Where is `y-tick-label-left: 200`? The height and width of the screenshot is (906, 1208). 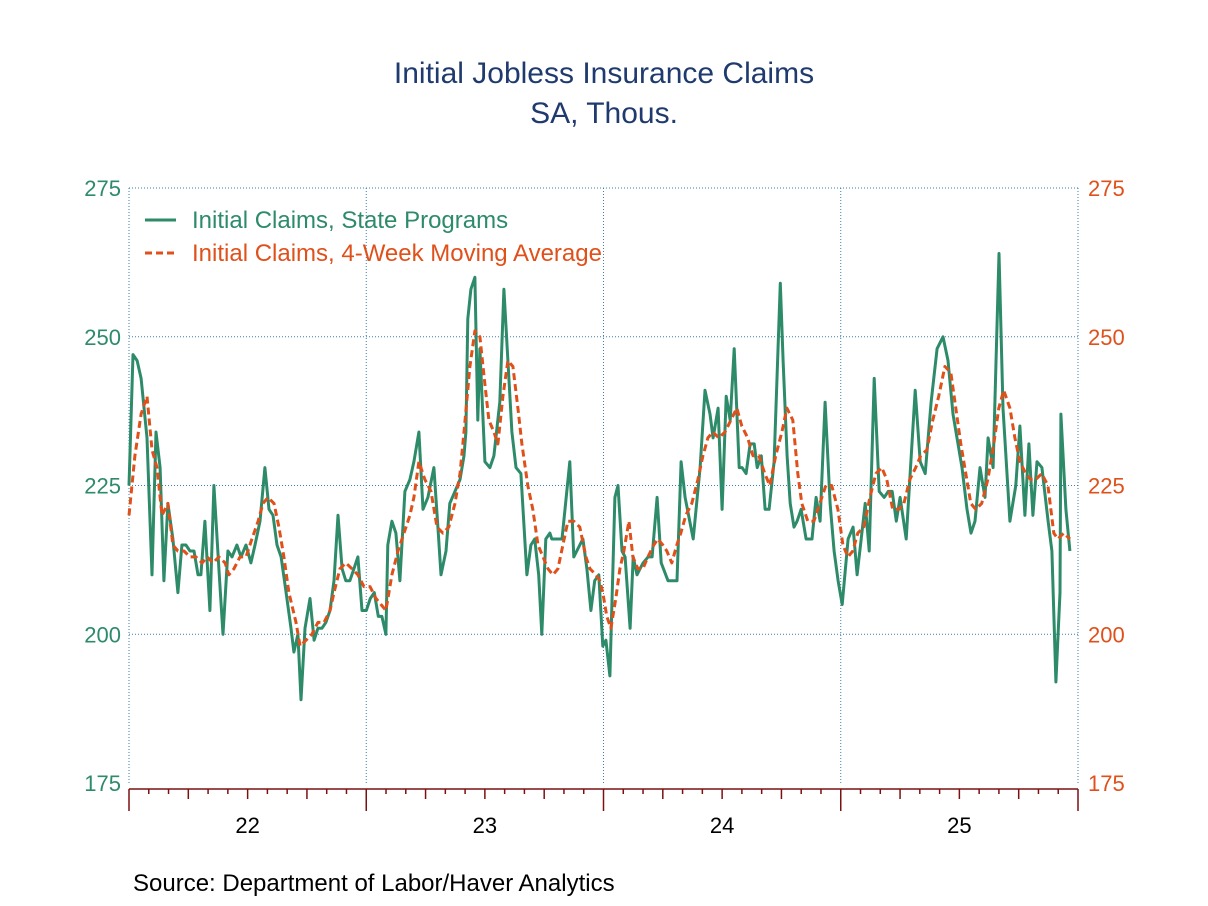
y-tick-label-left: 200 is located at coordinates (102, 634).